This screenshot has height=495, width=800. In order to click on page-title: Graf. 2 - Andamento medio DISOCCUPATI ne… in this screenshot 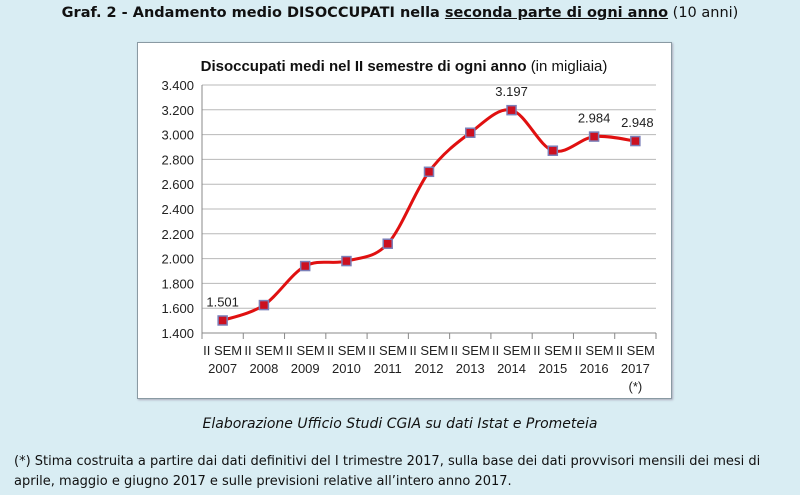, I will do `click(400, 13)`.